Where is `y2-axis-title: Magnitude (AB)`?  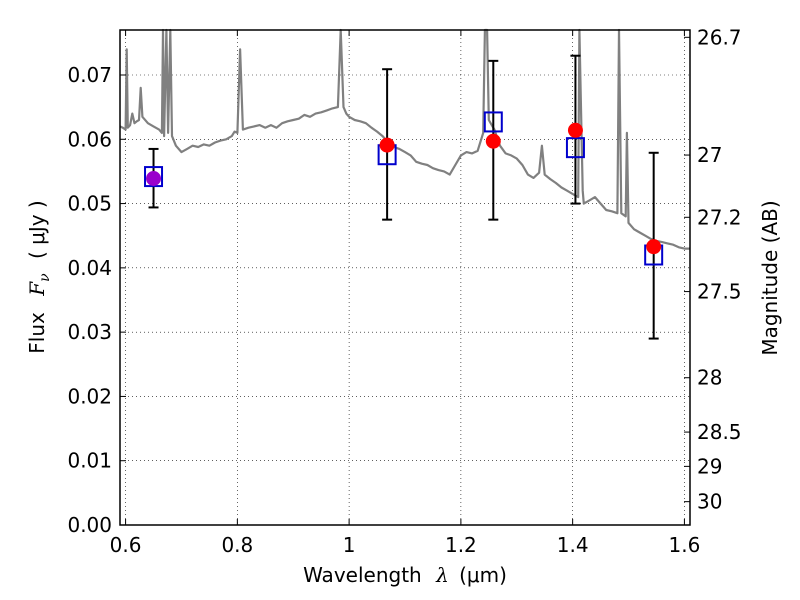
y2-axis-title: Magnitude (AB) is located at coordinates (770, 277).